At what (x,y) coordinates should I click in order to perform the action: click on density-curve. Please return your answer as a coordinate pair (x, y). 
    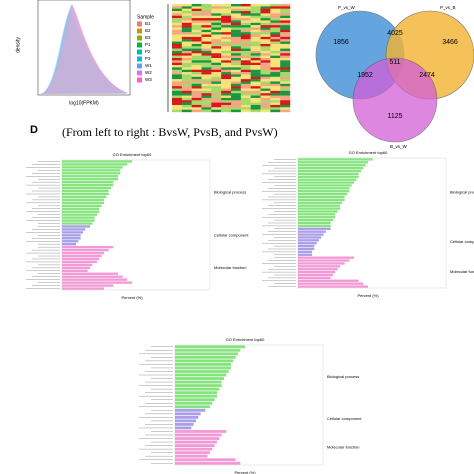
    Looking at the image, I should click on (84, 51).